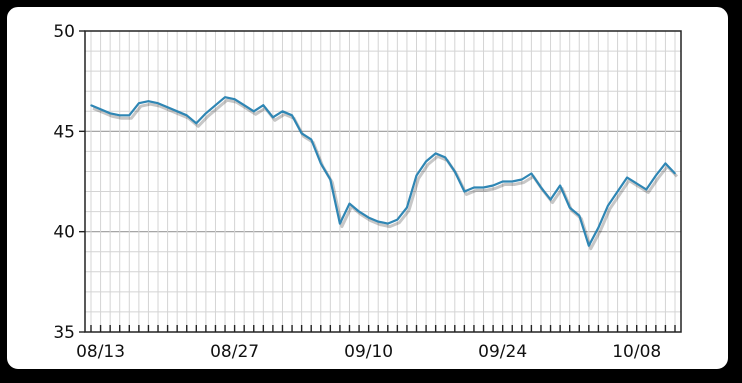 The width and height of the screenshot is (742, 383). What do you see at coordinates (64, 32) in the screenshot?
I see `y-tick-label: 50` at bounding box center [64, 32].